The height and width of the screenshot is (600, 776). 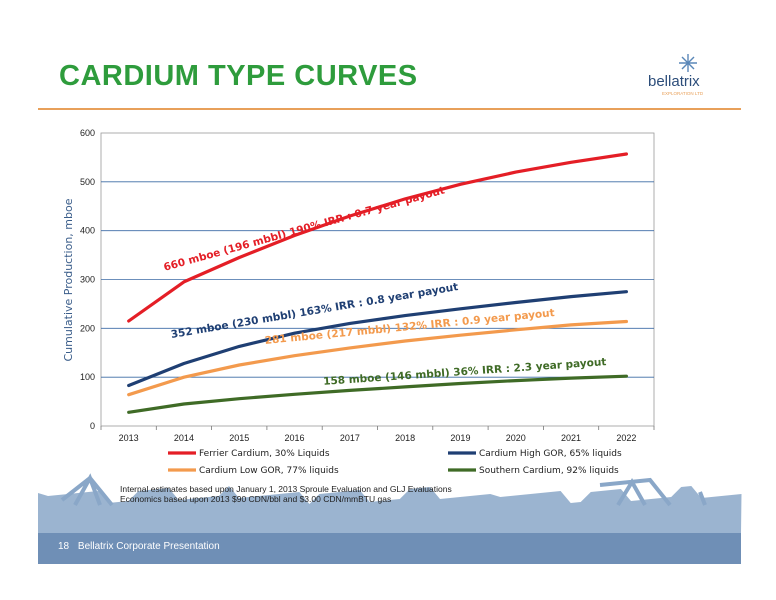 I want to click on x-tick-label: 2015, so click(x=239, y=438).